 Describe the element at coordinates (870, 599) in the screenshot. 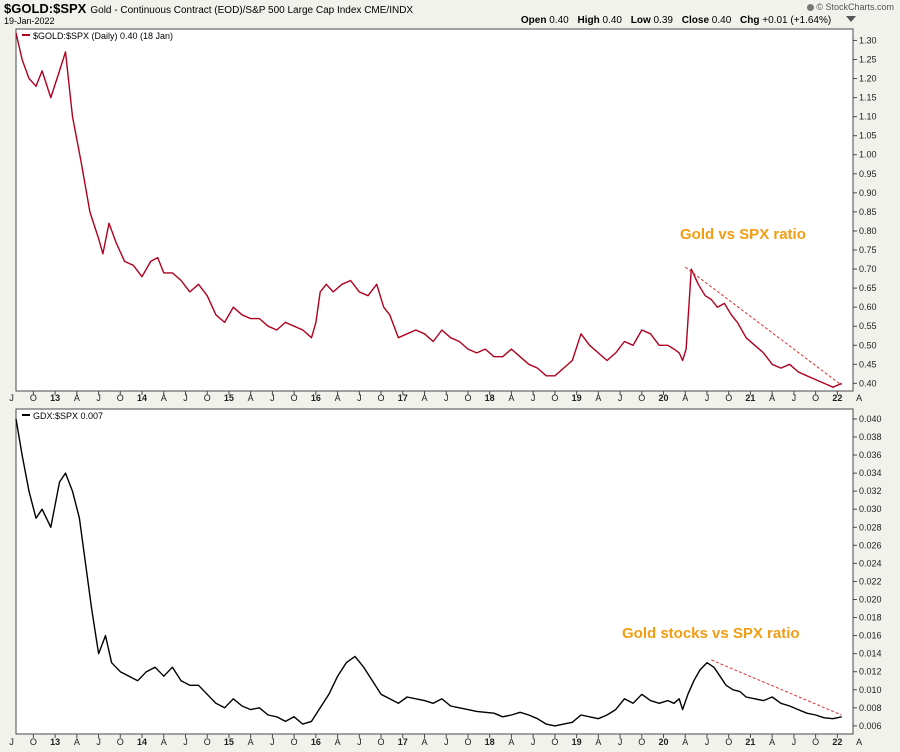

I see `y-tick-label: 0.020` at that location.